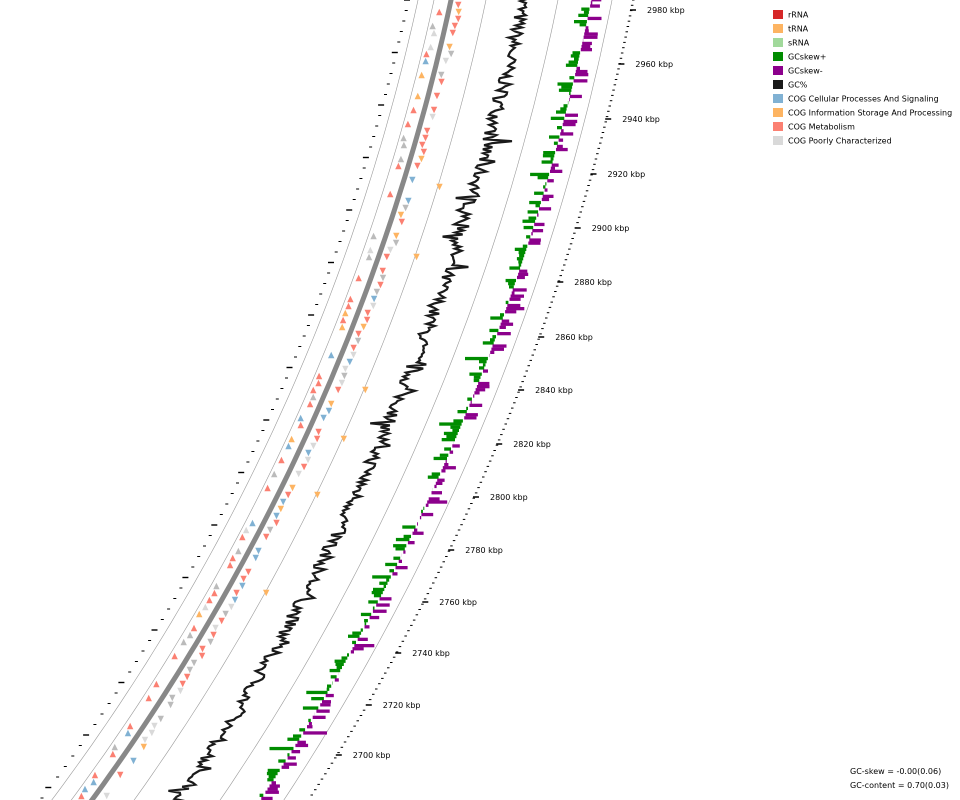 This screenshot has width=960, height=800. What do you see at coordinates (798, 85) in the screenshot?
I see `legend-label: GC%` at bounding box center [798, 85].